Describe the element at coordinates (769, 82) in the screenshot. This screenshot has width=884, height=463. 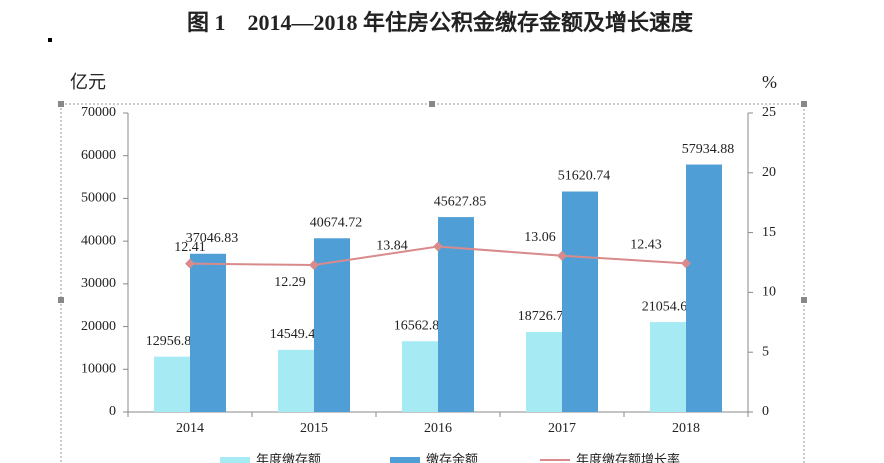
I see `y2-axis-label: %` at that location.